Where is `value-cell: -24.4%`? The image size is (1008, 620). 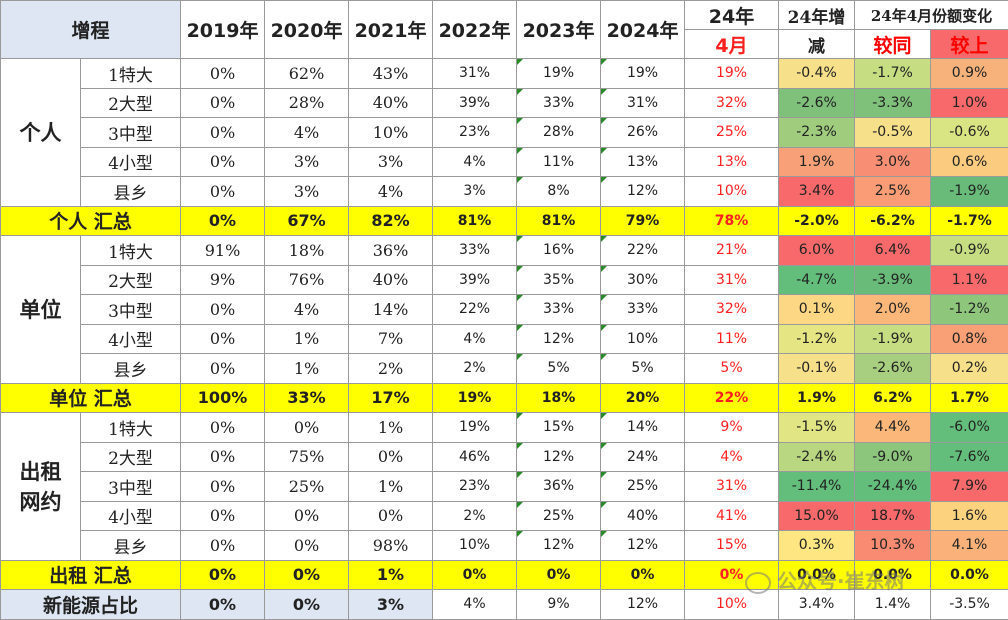
value-cell: -24.4% is located at coordinates (893, 487).